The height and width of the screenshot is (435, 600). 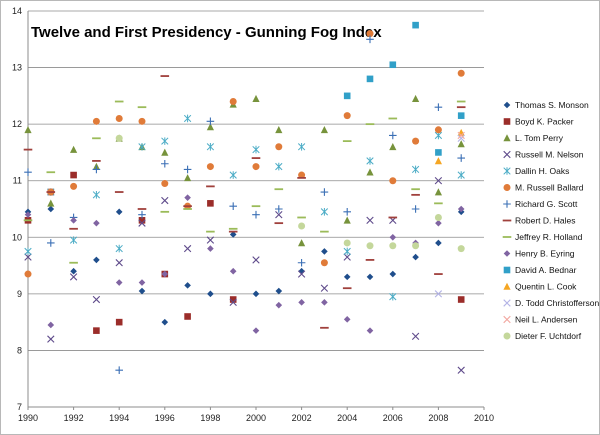 What do you see at coordinates (449, 216) in the screenshot?
I see `series-group` at bounding box center [449, 216].